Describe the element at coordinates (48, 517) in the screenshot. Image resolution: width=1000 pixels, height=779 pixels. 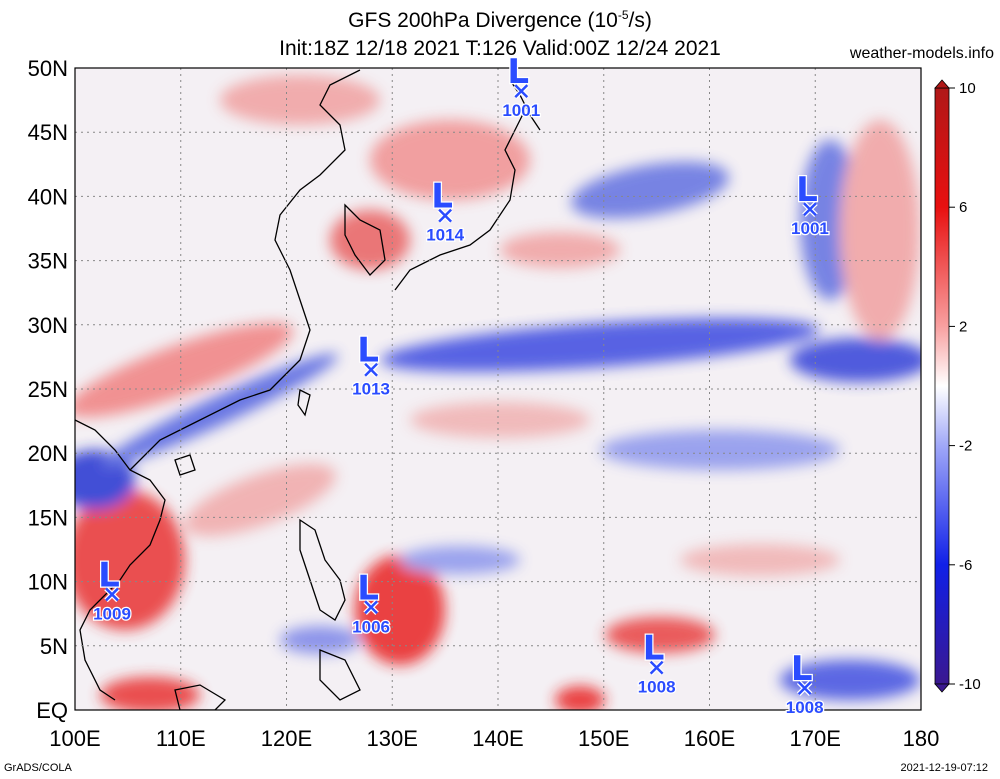
I see `lat-tick-label: 15N` at that location.